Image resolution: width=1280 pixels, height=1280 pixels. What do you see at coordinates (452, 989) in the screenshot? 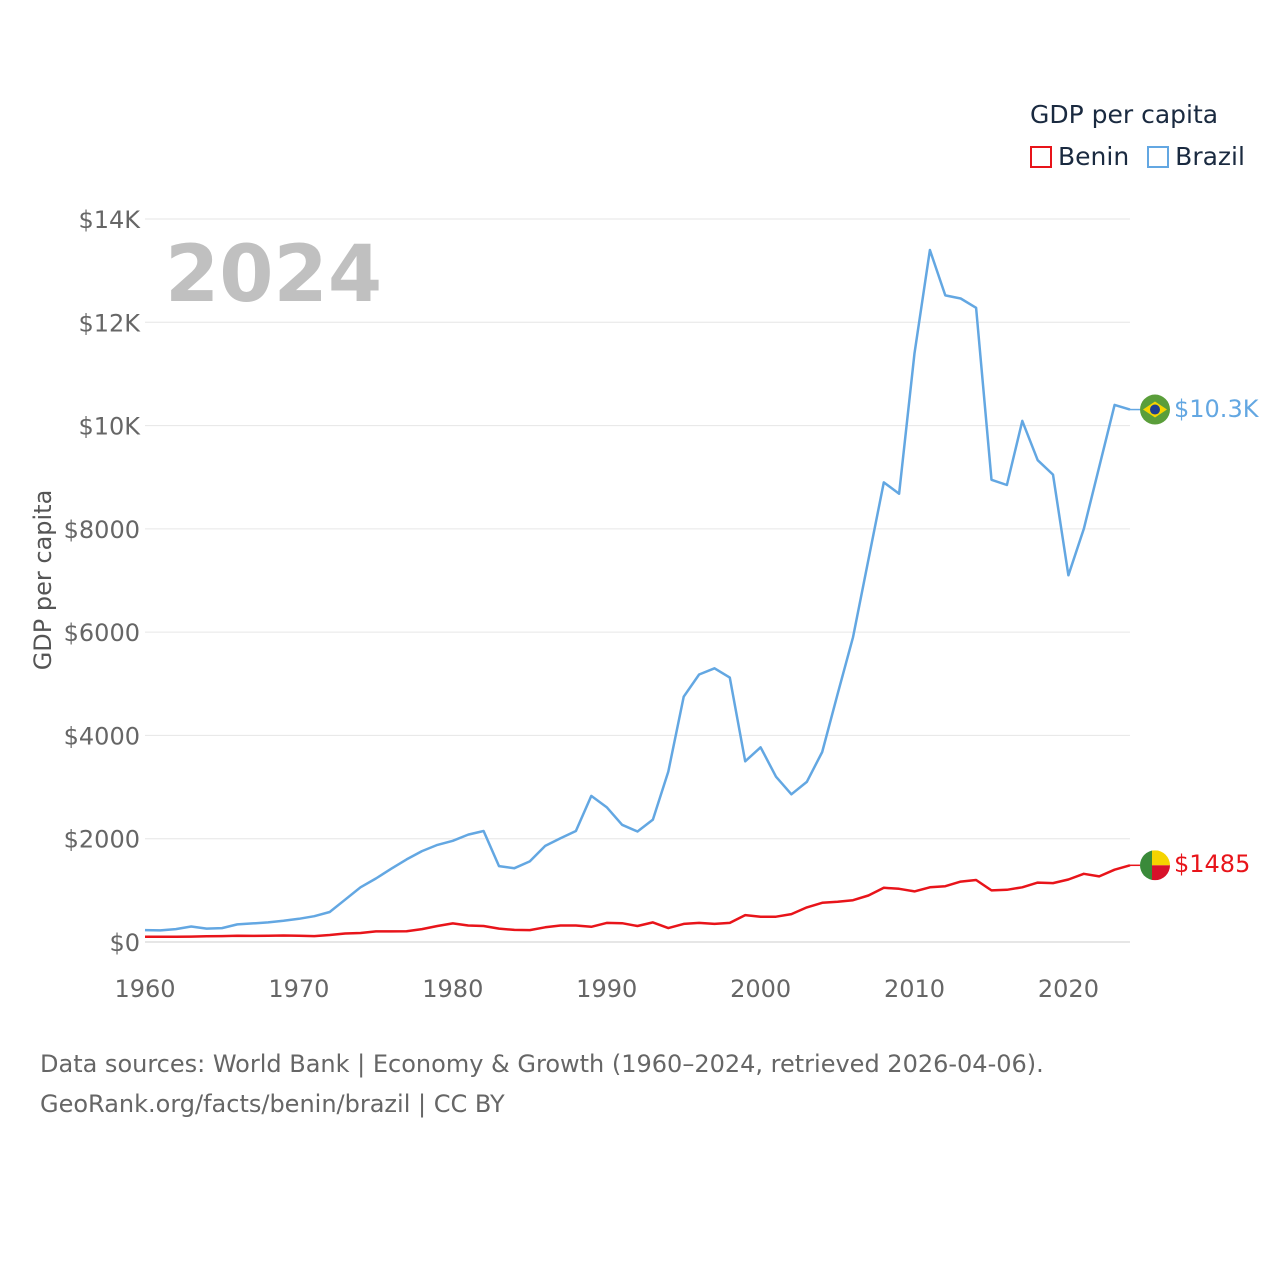
I see `x-tick-label: 1980` at bounding box center [452, 989].